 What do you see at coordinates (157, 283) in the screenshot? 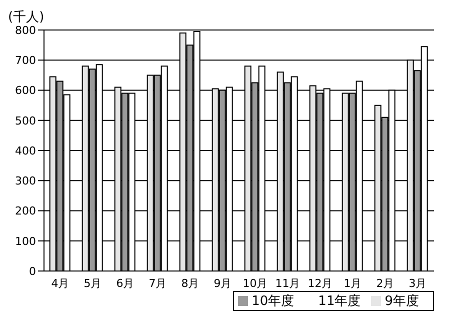
I see `x-tick-label: 7月` at bounding box center [157, 283].